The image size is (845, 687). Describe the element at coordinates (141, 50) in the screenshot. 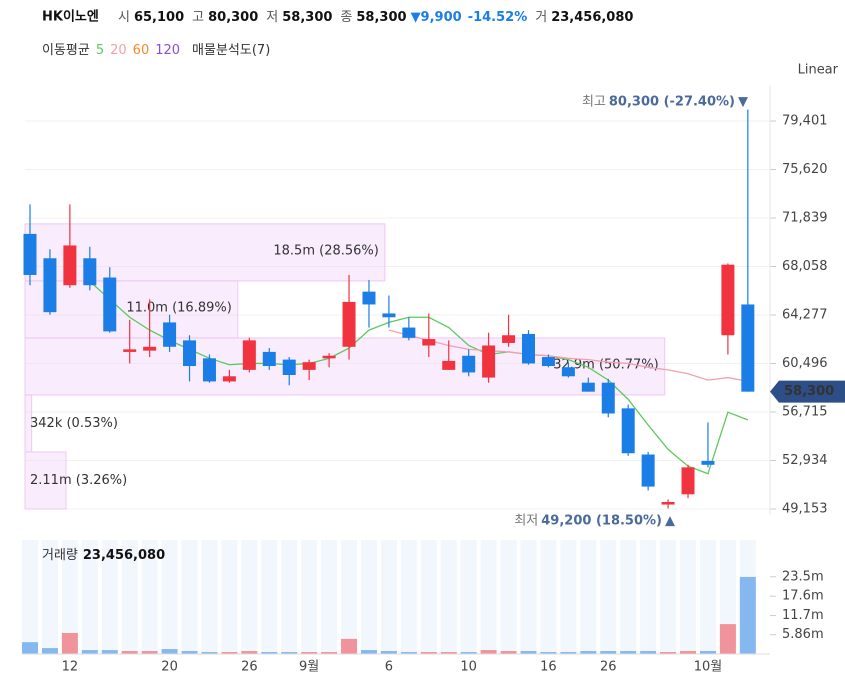

I see `ma-legend: 60` at that location.